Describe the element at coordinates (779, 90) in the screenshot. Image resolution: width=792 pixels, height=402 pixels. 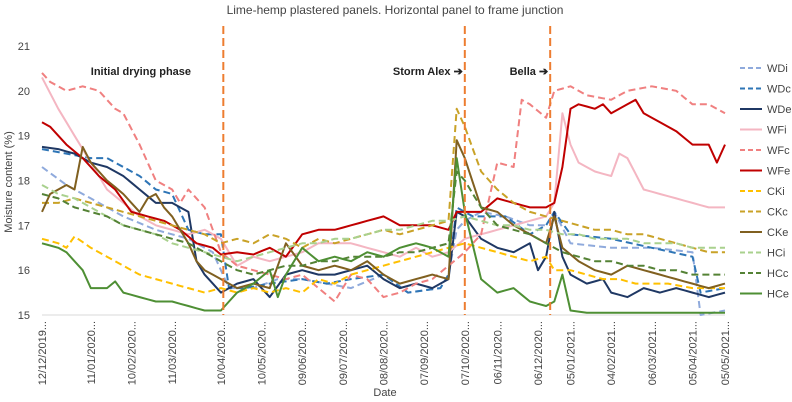
I see `legend-label-wdc: WDc` at that location.